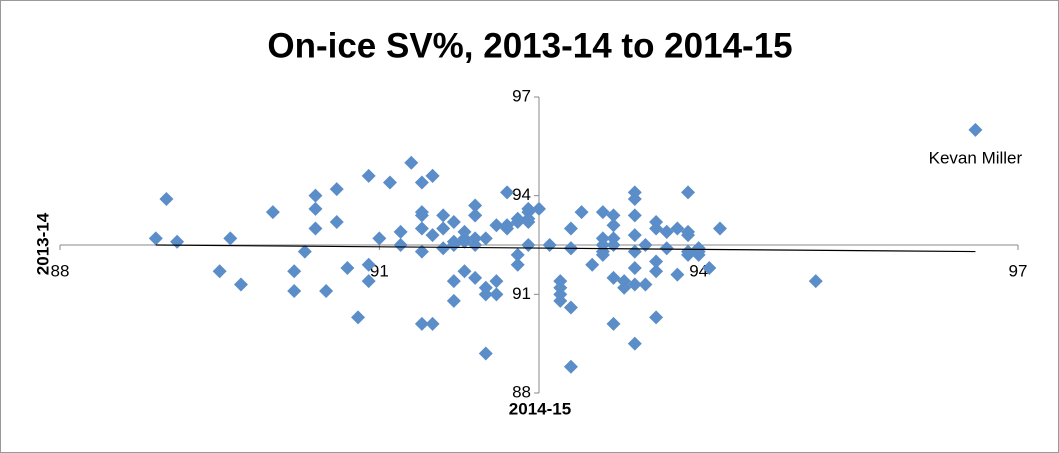 The height and width of the screenshot is (453, 1059). What do you see at coordinates (521, 391) in the screenshot?
I see `y-tick-label: 88` at bounding box center [521, 391].